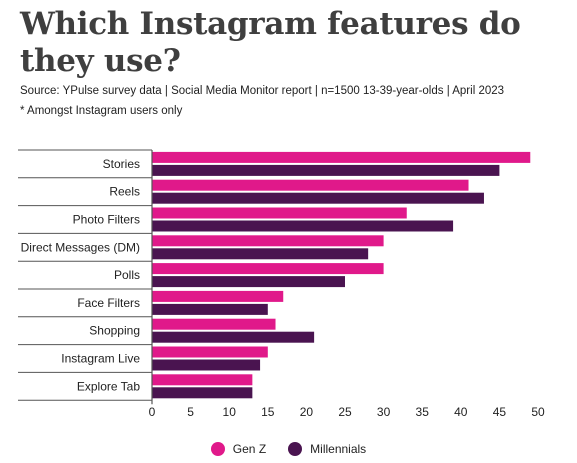  Describe the element at coordinates (307, 412) in the screenshot. I see `x-tick-label: 20` at that location.